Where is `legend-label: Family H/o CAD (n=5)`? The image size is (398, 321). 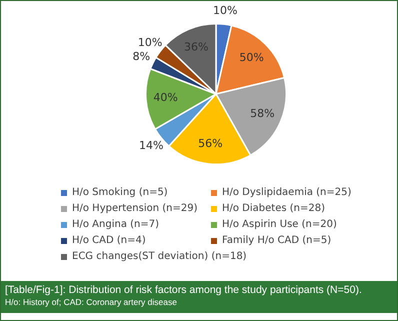 legend-label: Family H/o CAD (n=5) is located at coordinates (277, 240).